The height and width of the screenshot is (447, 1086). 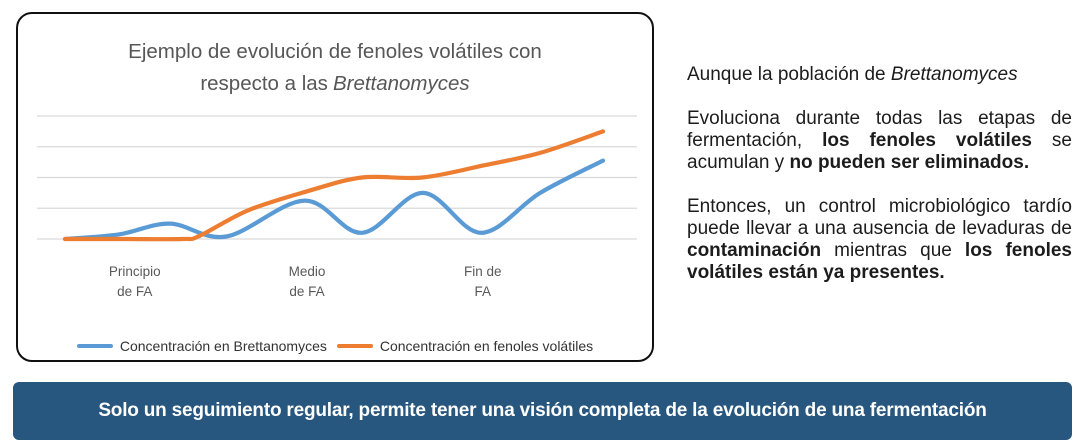 What do you see at coordinates (927, 140) in the screenshot?
I see `text-segment: los fenoles volátiles` at bounding box center [927, 140].